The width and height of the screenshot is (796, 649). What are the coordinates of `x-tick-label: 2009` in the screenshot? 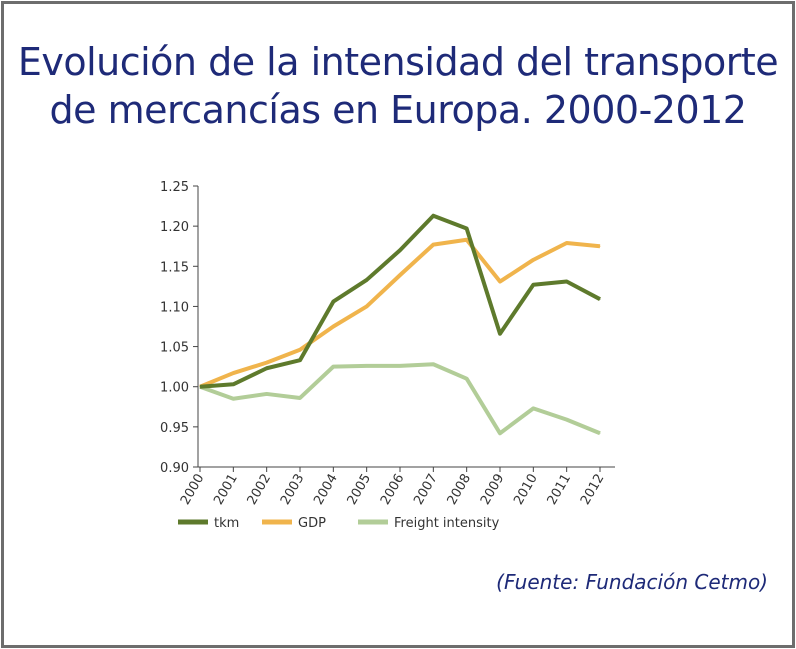 It's located at (493, 490).